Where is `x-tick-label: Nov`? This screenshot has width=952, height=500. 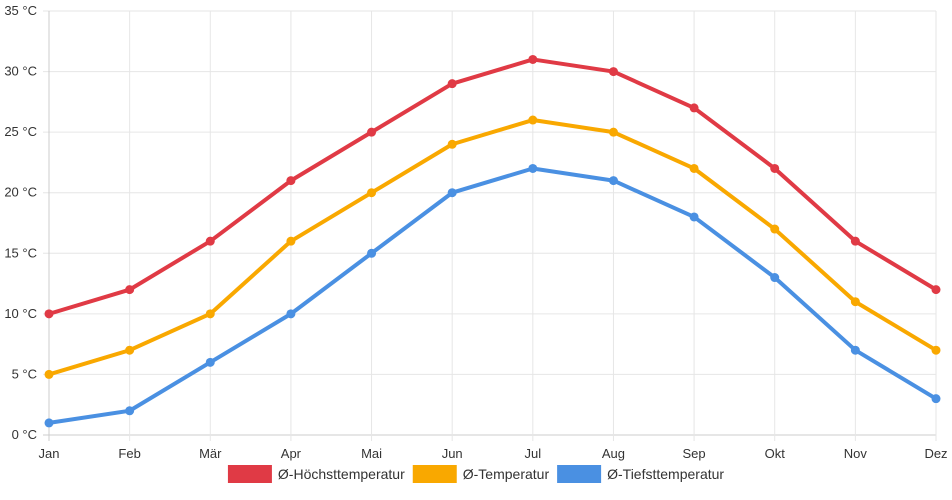 x-tick-label: Nov is located at coordinates (856, 453).